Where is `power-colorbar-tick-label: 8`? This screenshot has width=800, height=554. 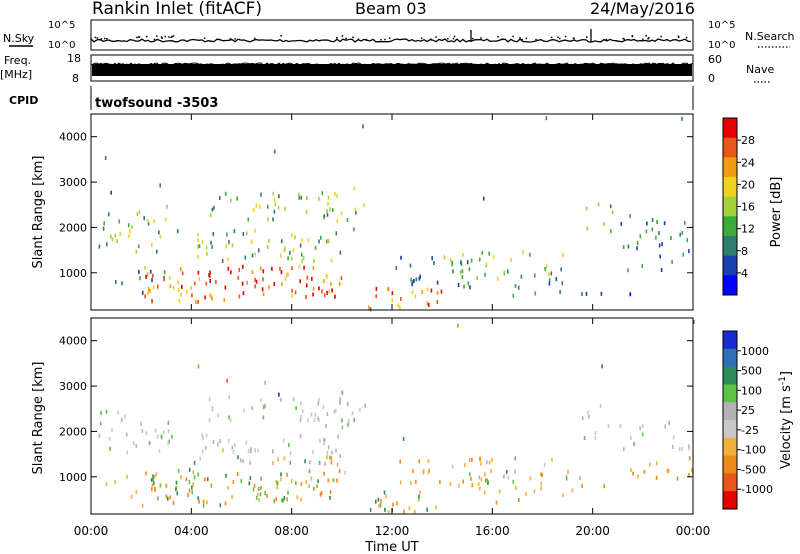
power-colorbar-tick-label: 8 is located at coordinates (744, 251).